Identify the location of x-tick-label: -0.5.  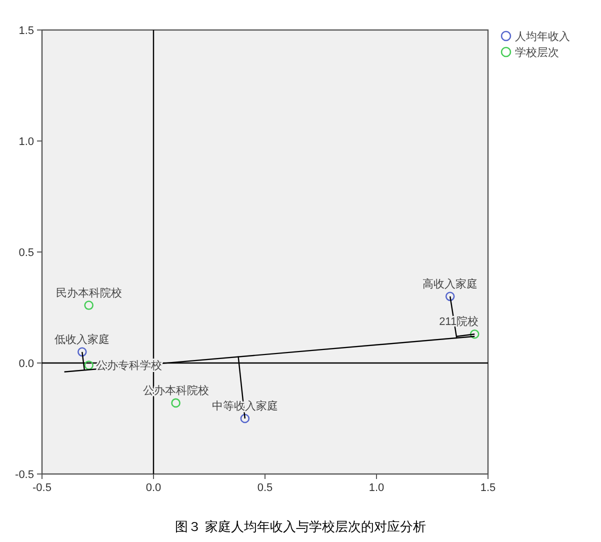
(42, 488).